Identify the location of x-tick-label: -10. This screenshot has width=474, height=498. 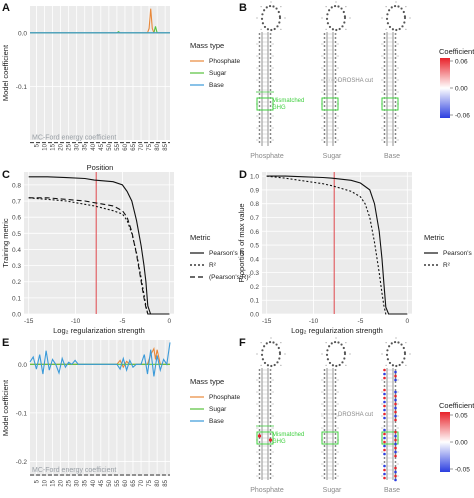
(314, 321).